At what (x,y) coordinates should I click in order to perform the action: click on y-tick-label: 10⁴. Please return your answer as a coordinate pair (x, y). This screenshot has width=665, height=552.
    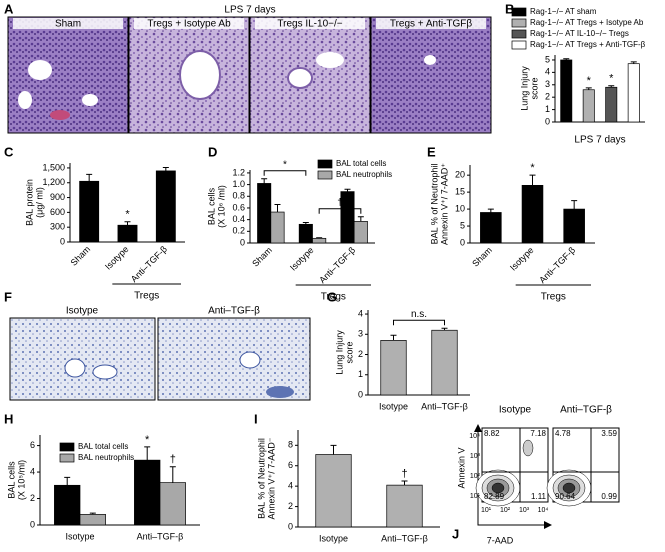
    Looking at the image, I should click on (474, 436).